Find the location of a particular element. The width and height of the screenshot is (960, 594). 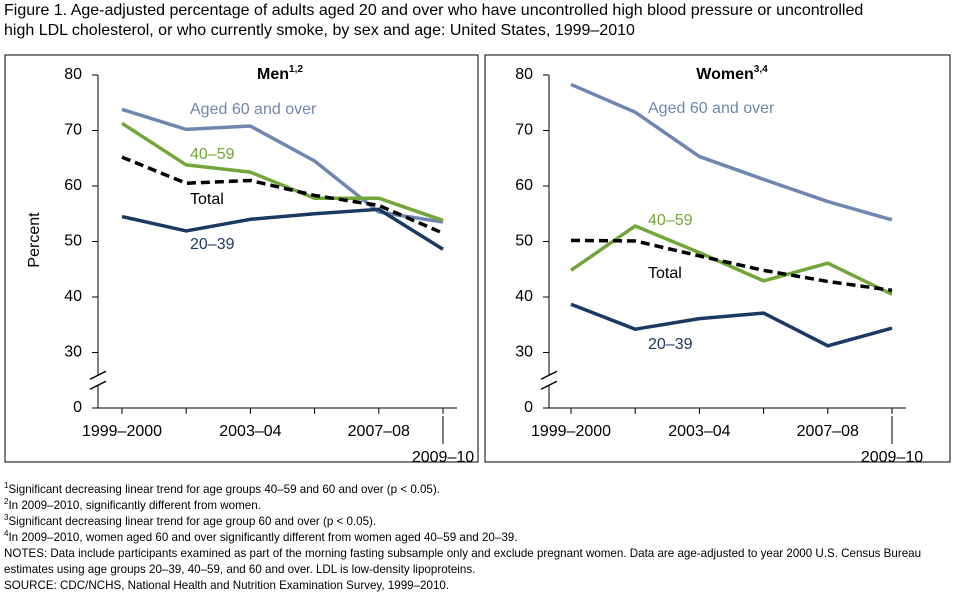

footnote-mark: 1 is located at coordinates (6, 486).